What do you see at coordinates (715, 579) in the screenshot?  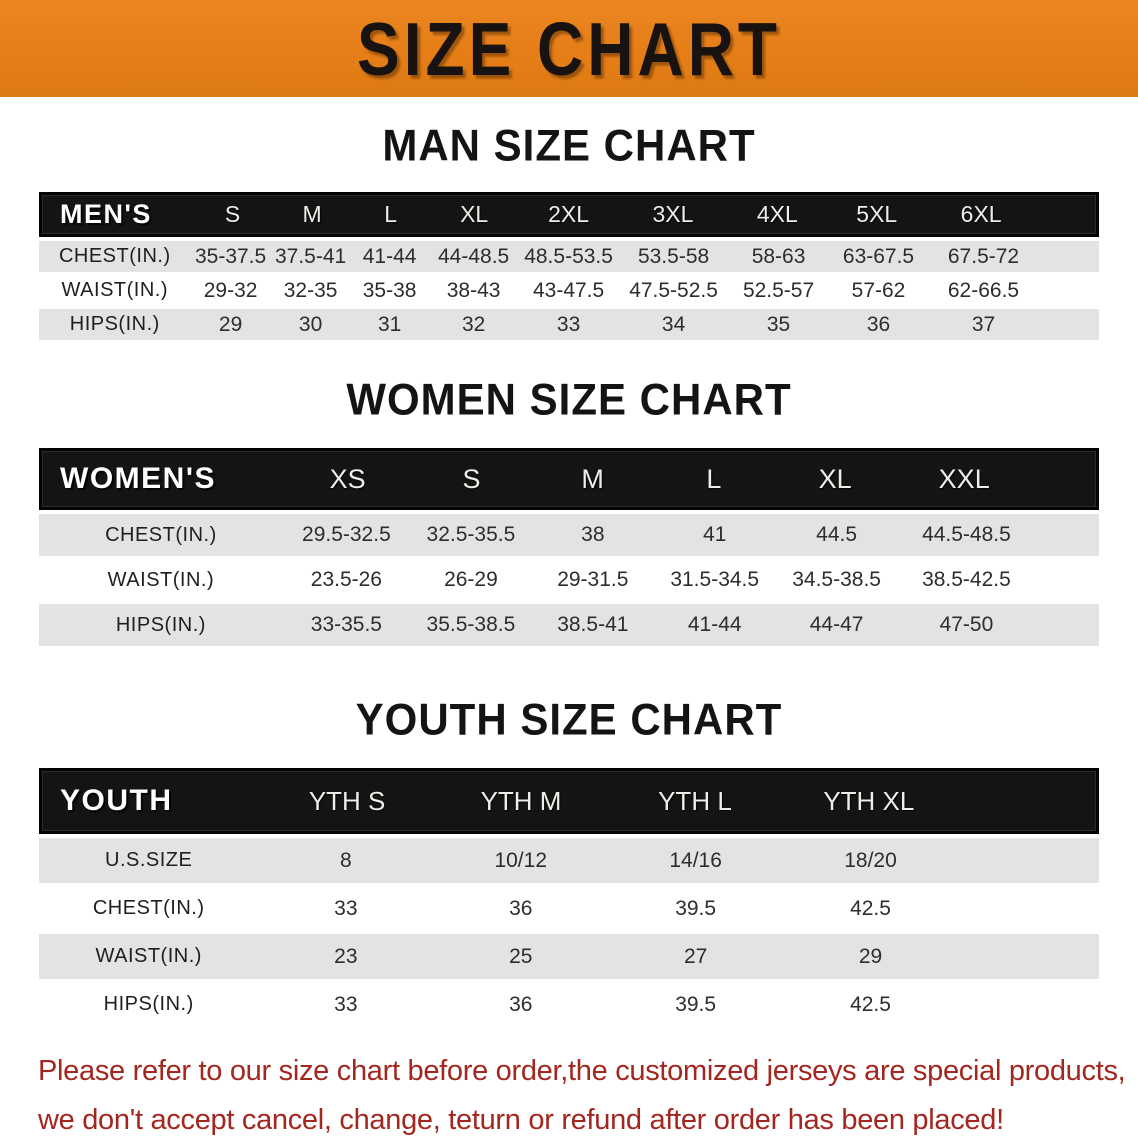 I see `size-value: 31.5-34.5` at bounding box center [715, 579].